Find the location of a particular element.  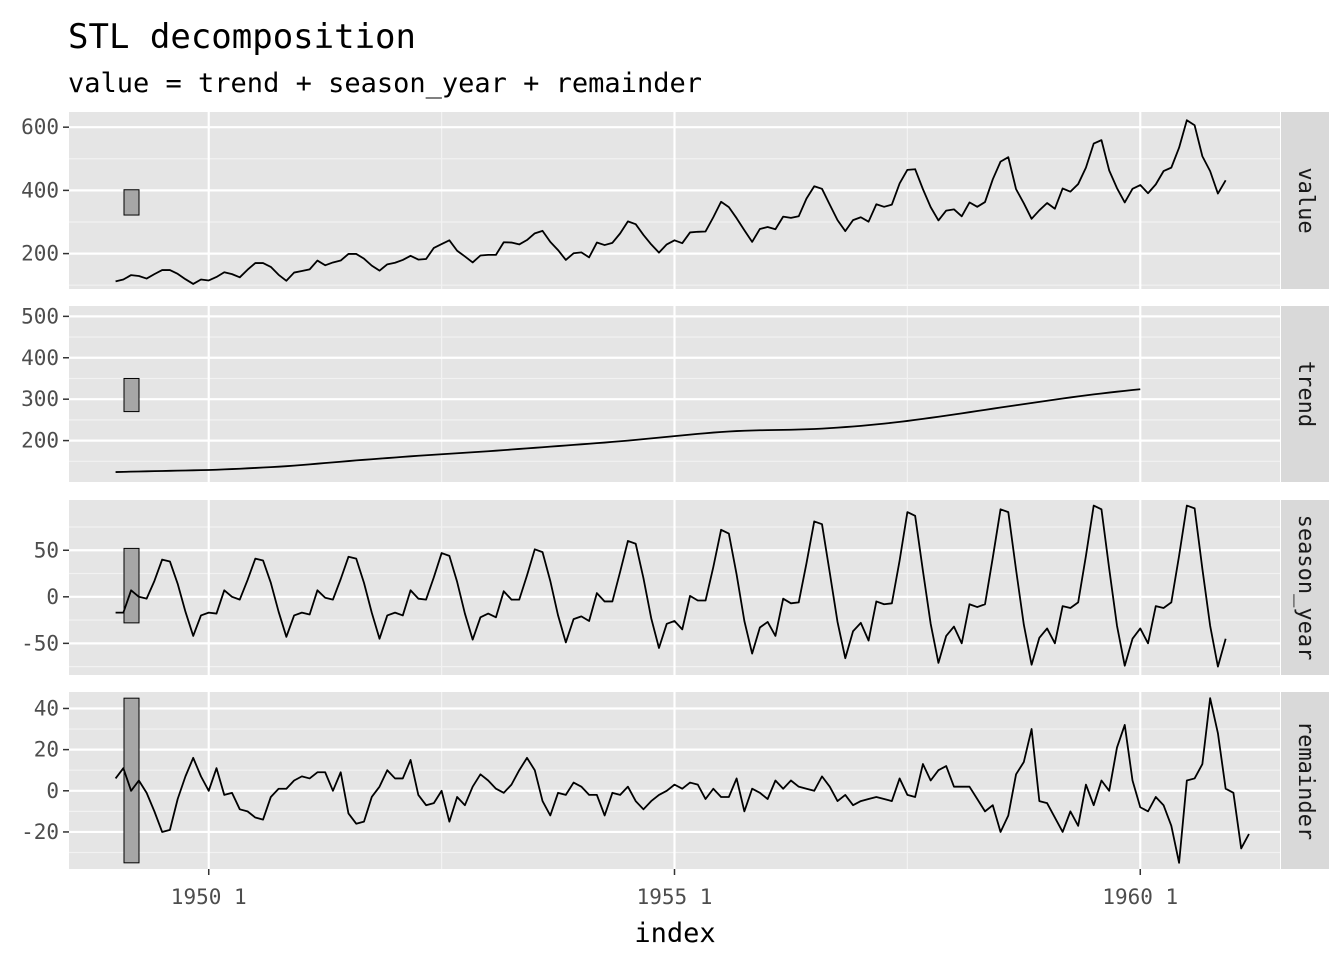

y-tick-label: 50 is located at coordinates (46, 550).